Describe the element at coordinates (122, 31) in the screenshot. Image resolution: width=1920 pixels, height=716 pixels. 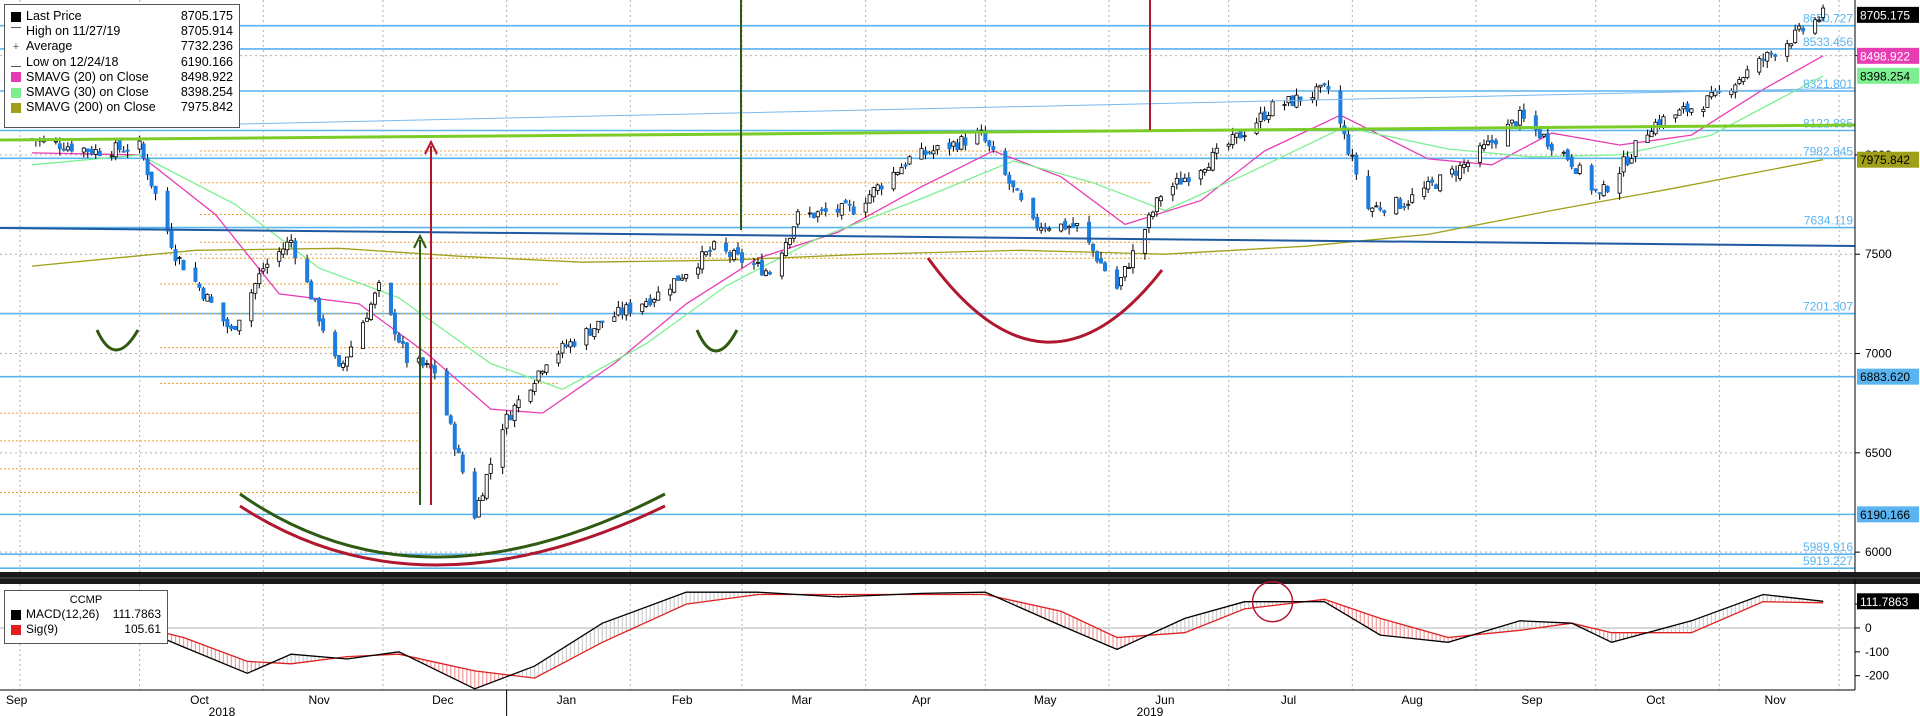
I see `legend-item: High on 11/27/19 8705.914` at that location.